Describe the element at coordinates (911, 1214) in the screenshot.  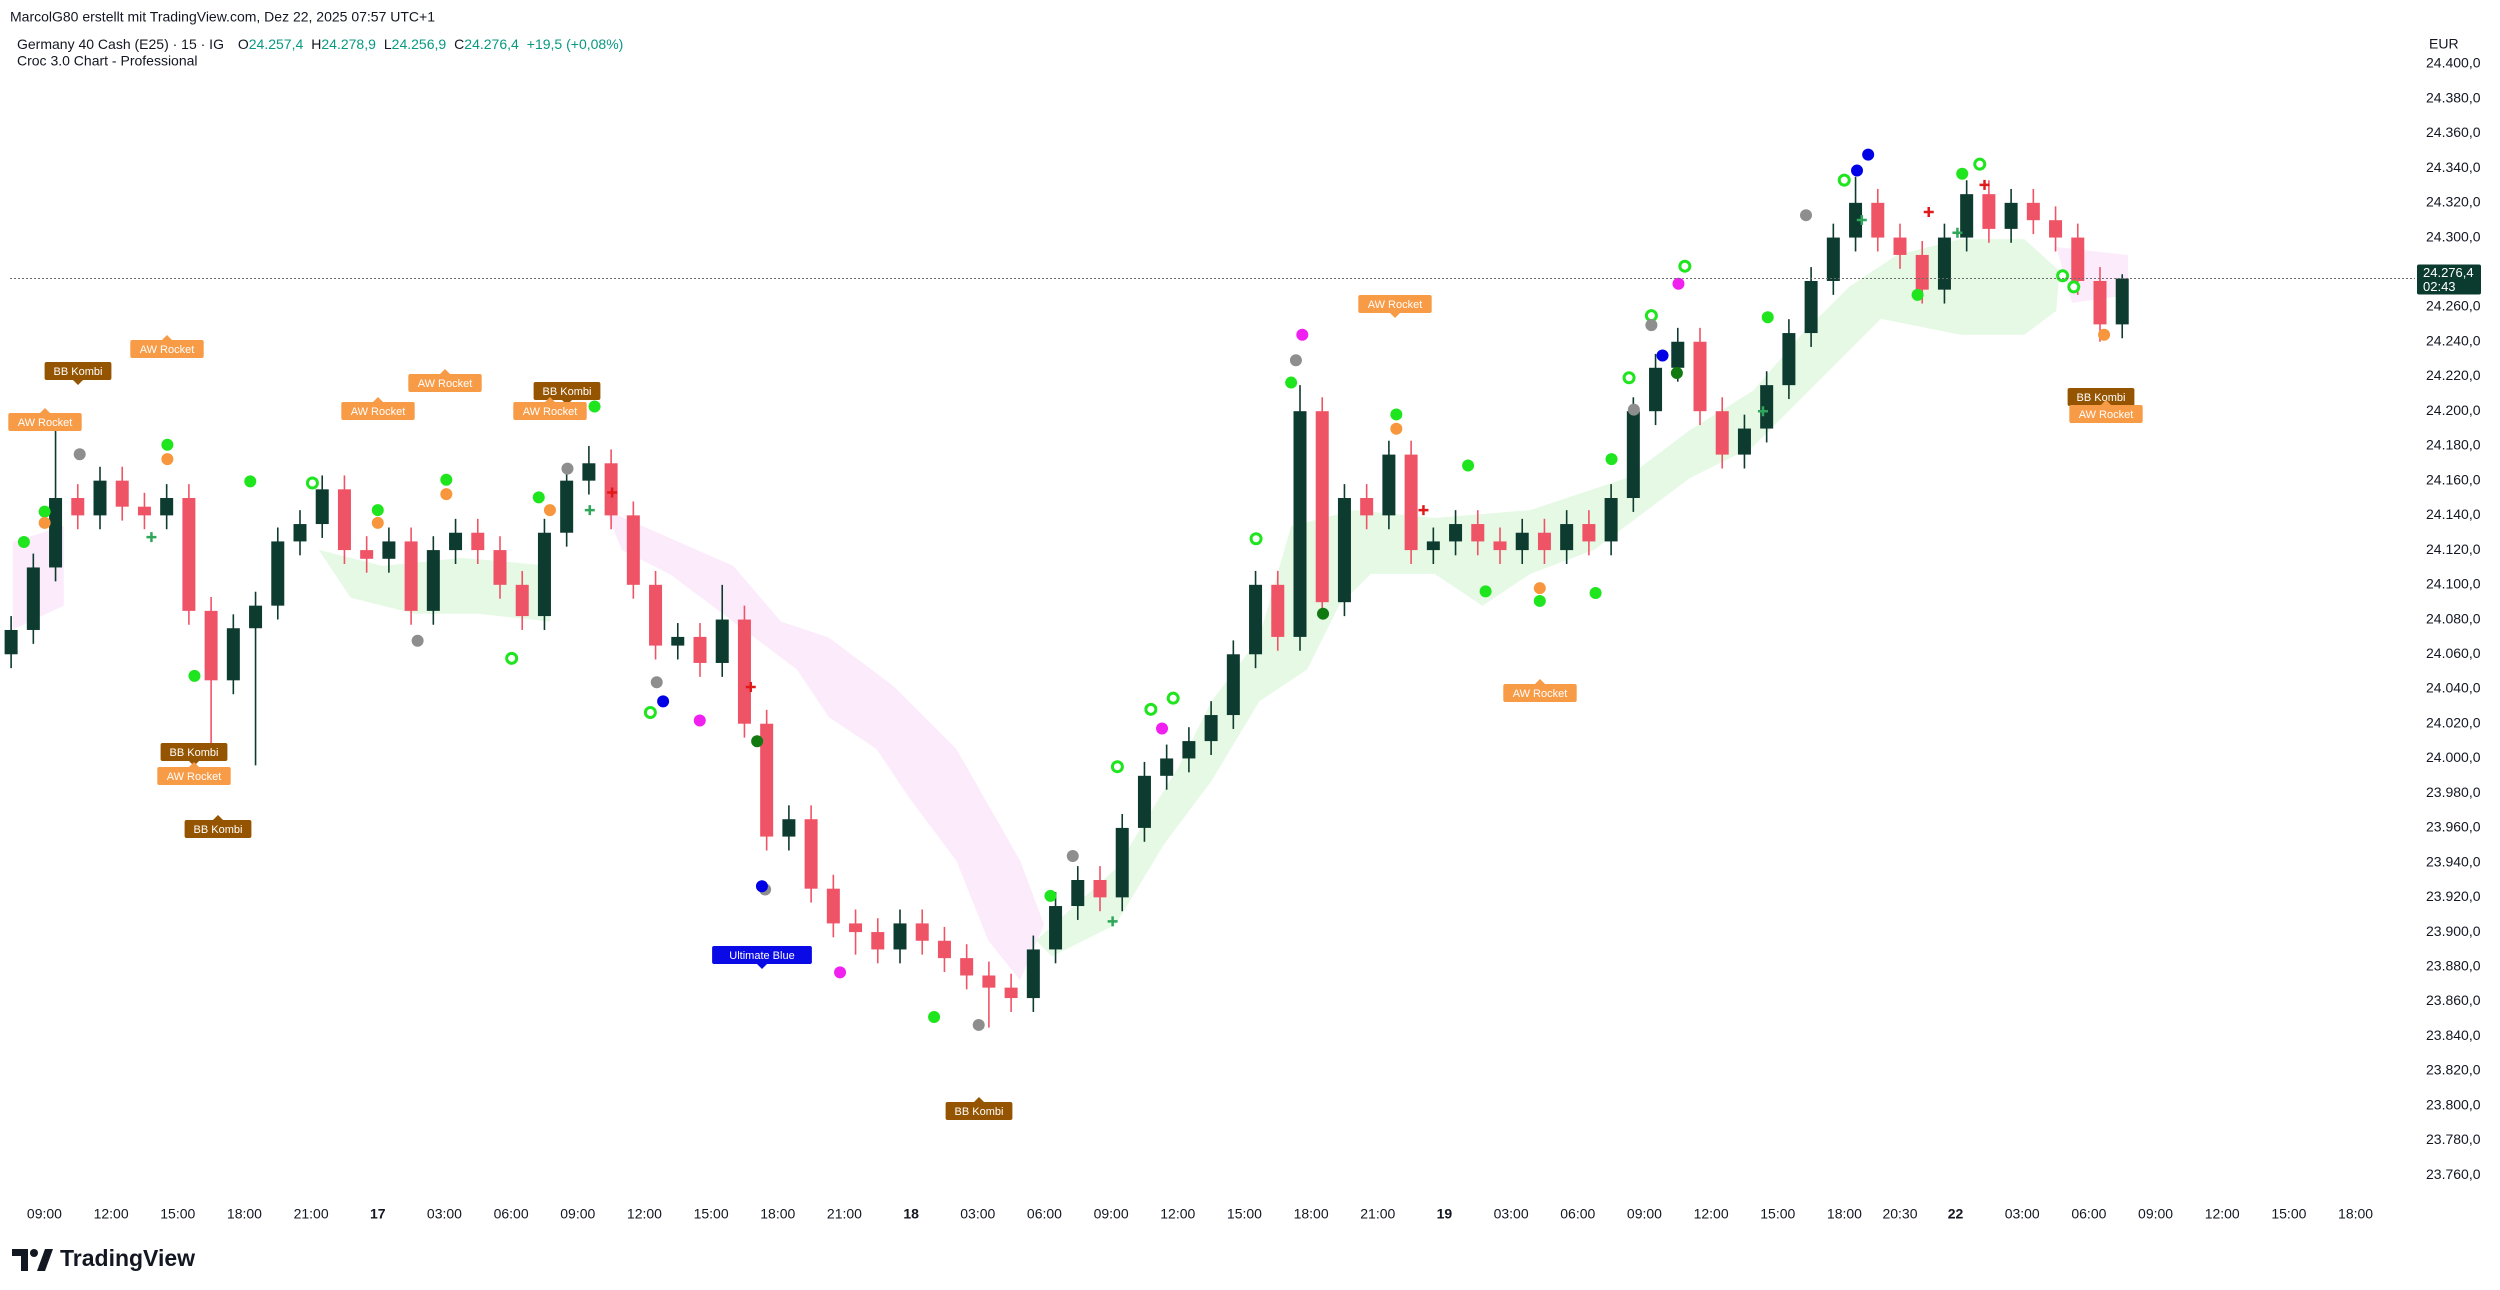
I see `x-tick-label: 18` at that location.